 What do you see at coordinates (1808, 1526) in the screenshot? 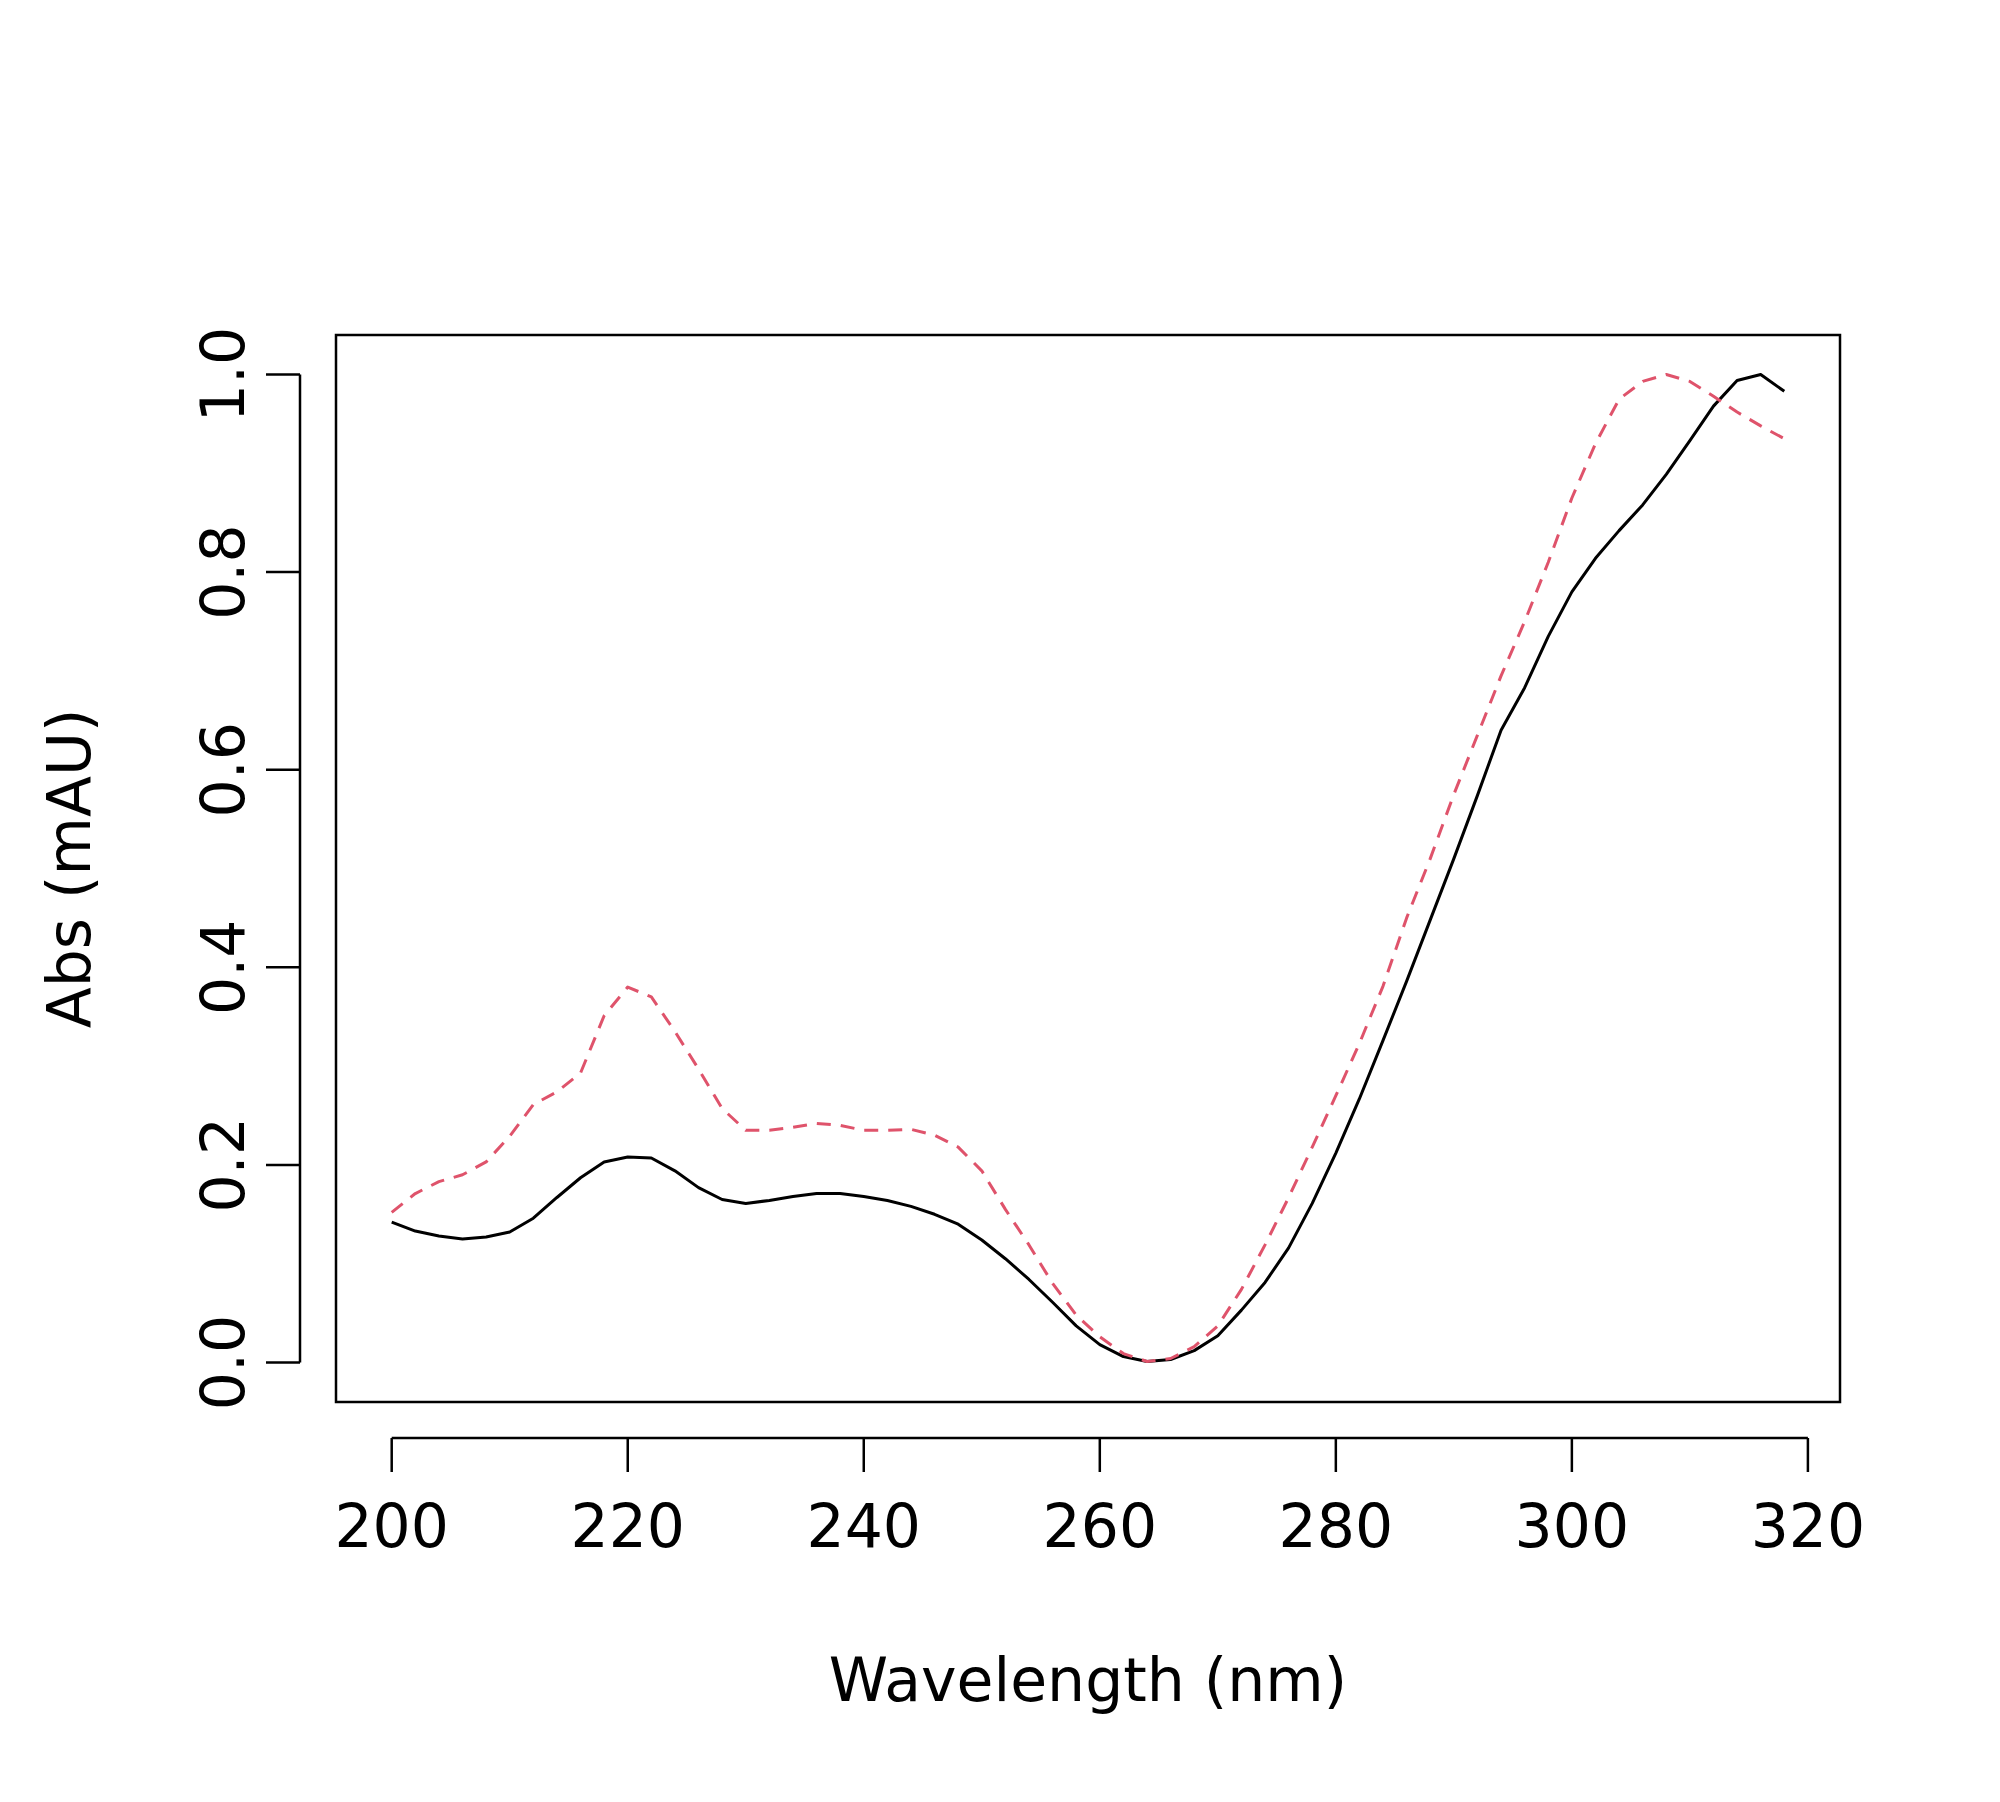
I see `x-tick-label: 320` at bounding box center [1808, 1526].